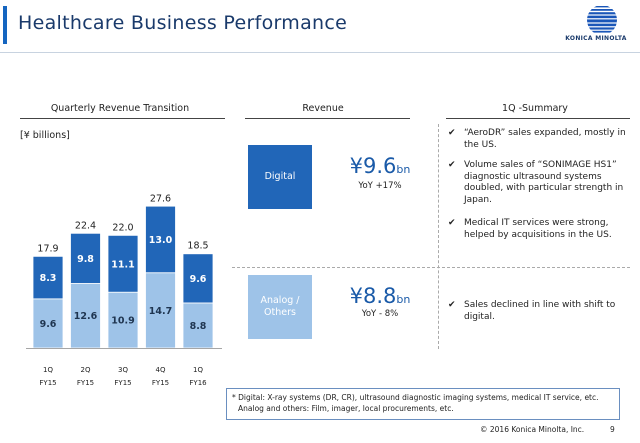 Image resolution: width=640 pixels, height=443 pixels. What do you see at coordinates (403, 299) in the screenshot?
I see `analog-revenue-unit: bn` at bounding box center [403, 299].